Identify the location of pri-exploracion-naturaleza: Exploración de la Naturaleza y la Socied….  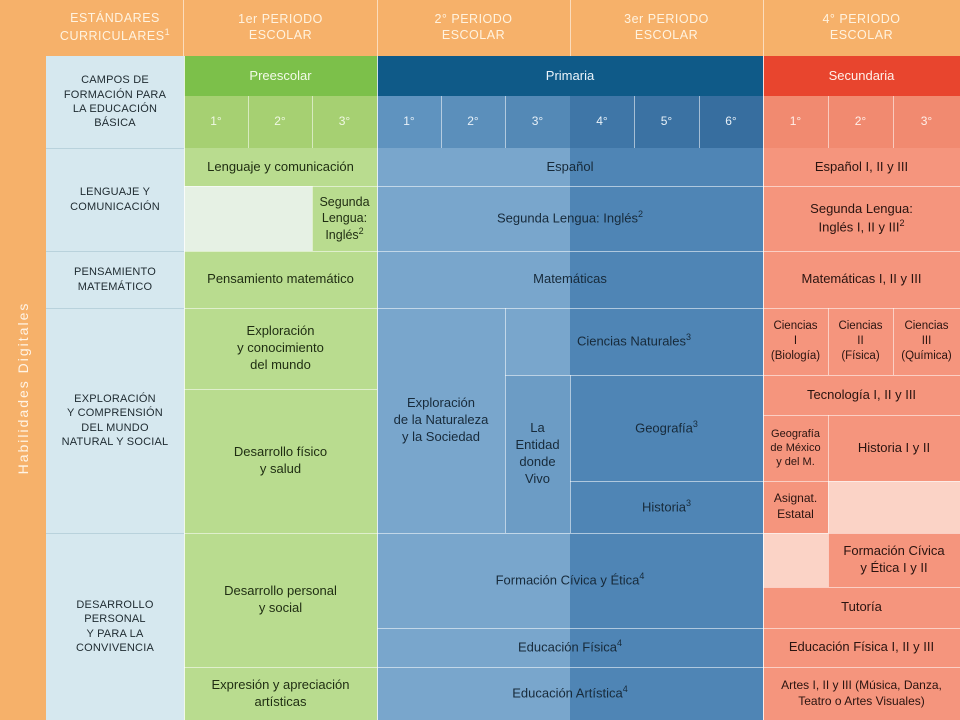
(441, 419).